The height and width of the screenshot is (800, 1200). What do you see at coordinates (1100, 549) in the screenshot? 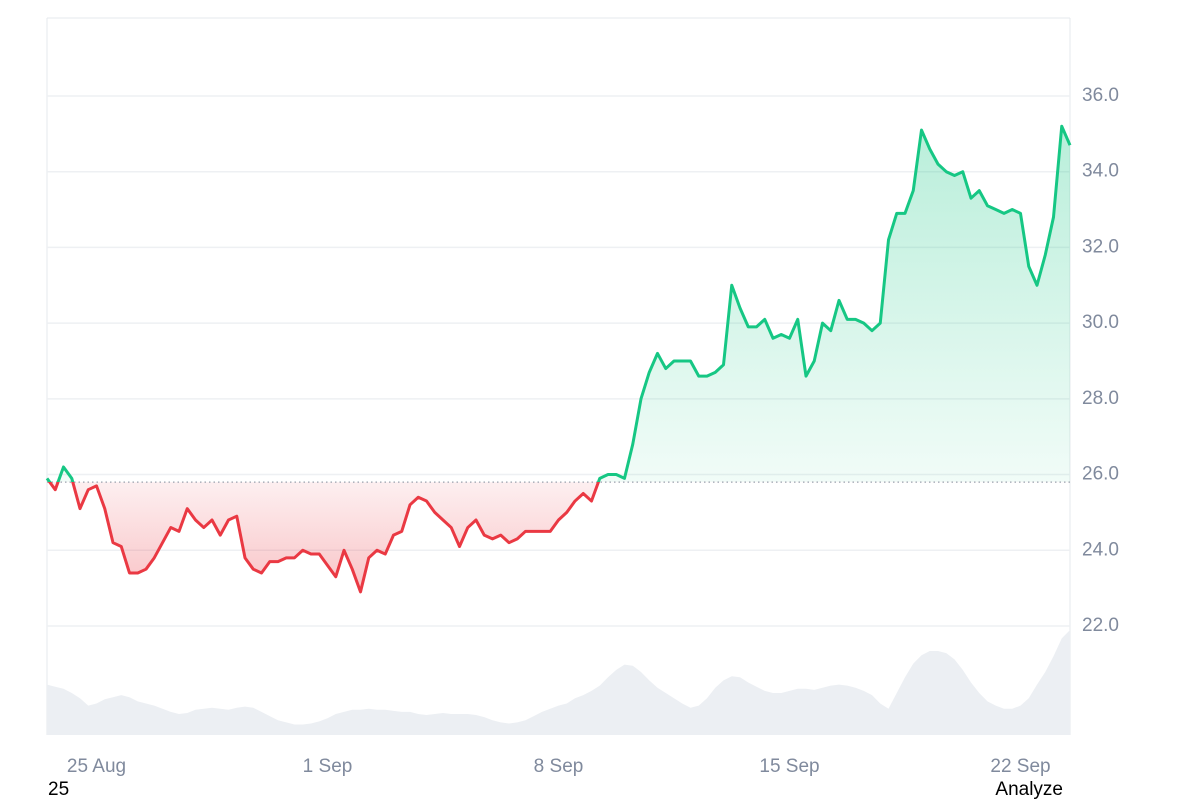
I see `y-tick-label: 24.0` at bounding box center [1100, 549].